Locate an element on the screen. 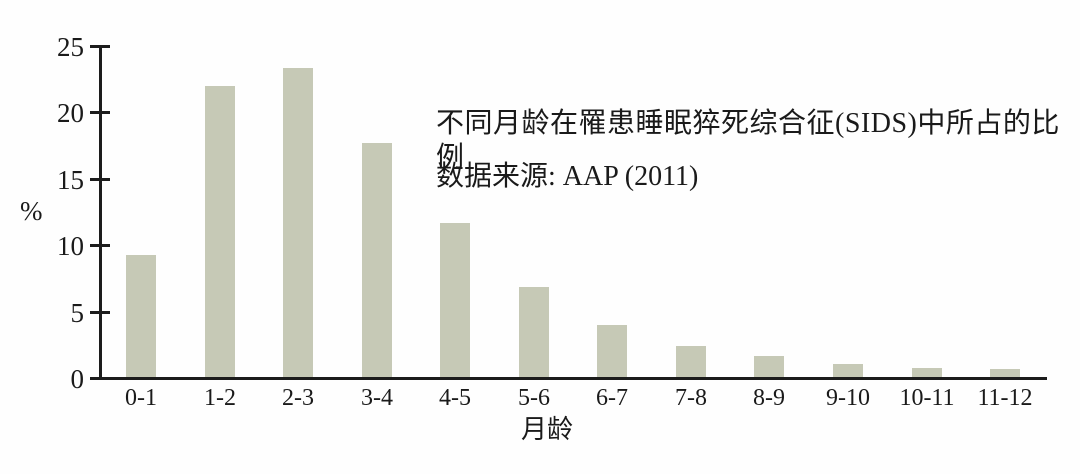  x-tick-label: 4-5 is located at coordinates (455, 398).